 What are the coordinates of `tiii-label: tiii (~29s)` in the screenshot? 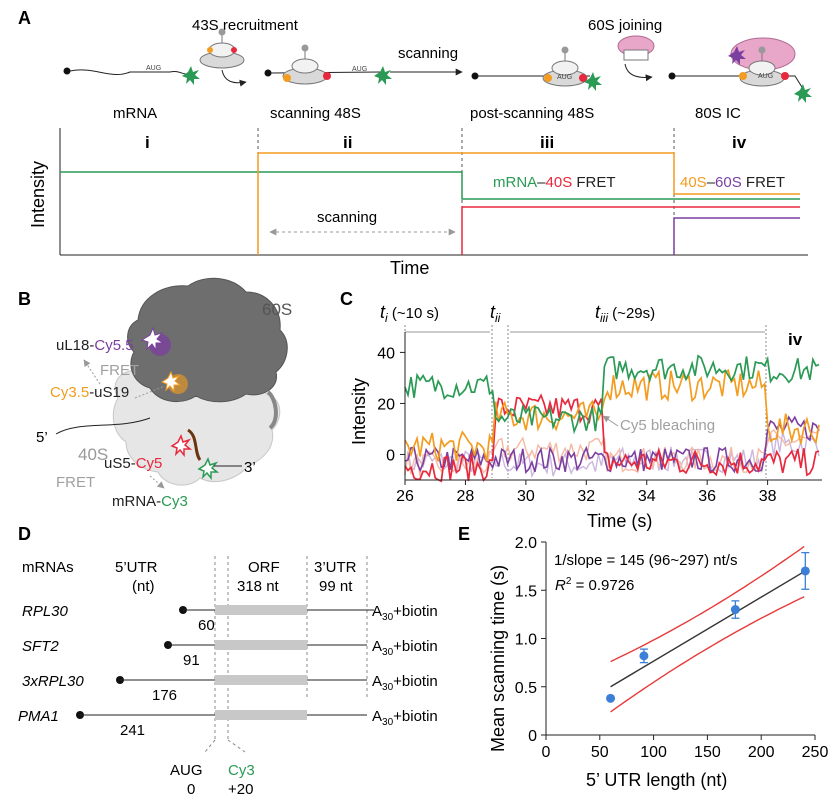 It's located at (625, 313).